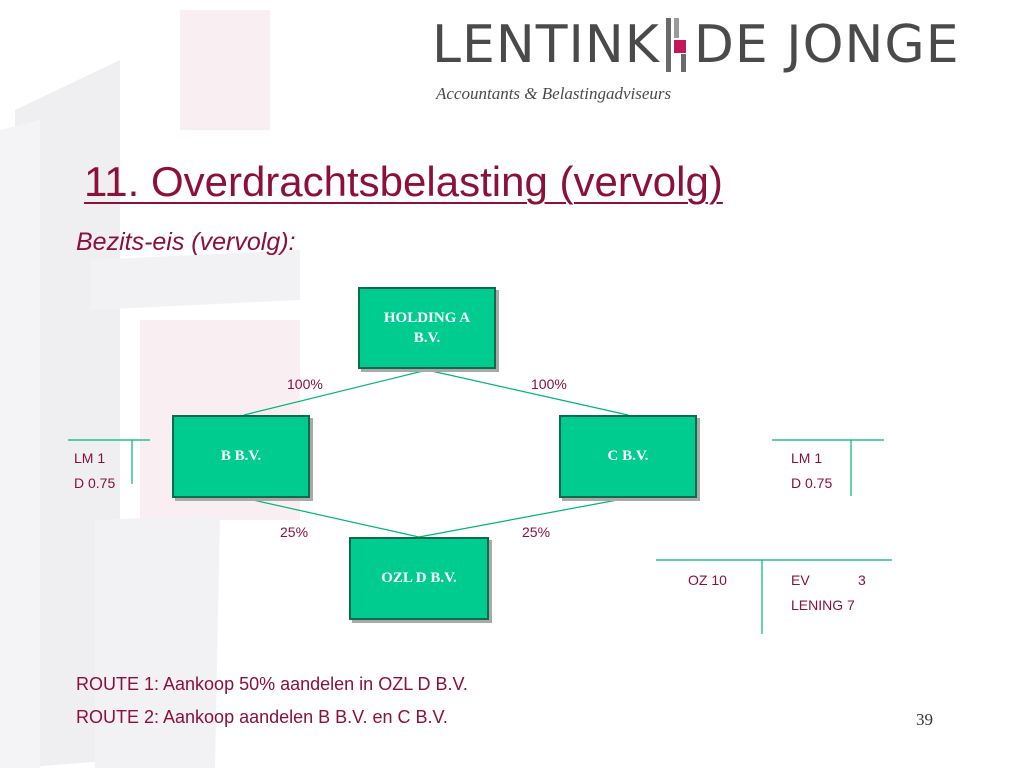 This screenshot has height=768, width=1024. What do you see at coordinates (186, 242) in the screenshot?
I see `slide-subtitle: Bezits-eis (vervolg):` at bounding box center [186, 242].